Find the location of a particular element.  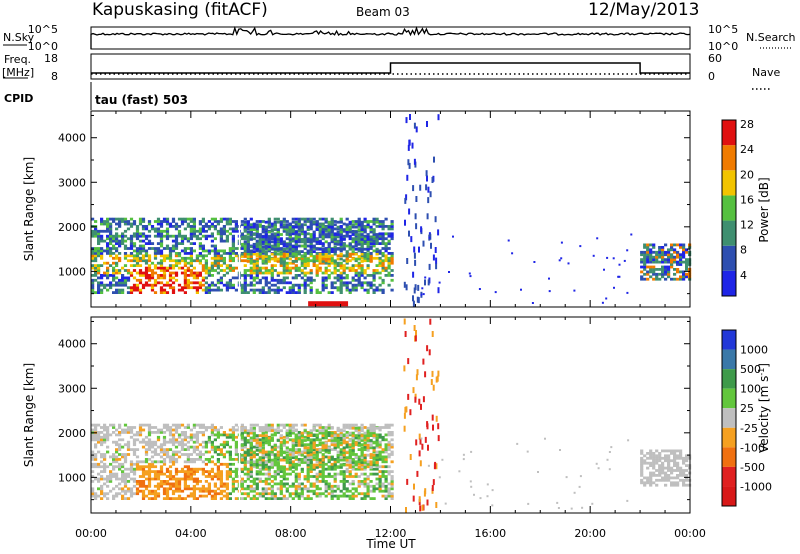

nave-tick-bottom: 0 is located at coordinates (711, 76).